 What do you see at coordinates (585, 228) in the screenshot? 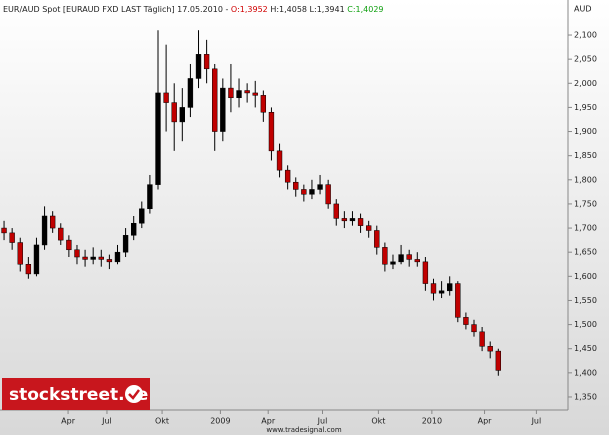
I see `y-tick-label: 1,700` at bounding box center [585, 228].